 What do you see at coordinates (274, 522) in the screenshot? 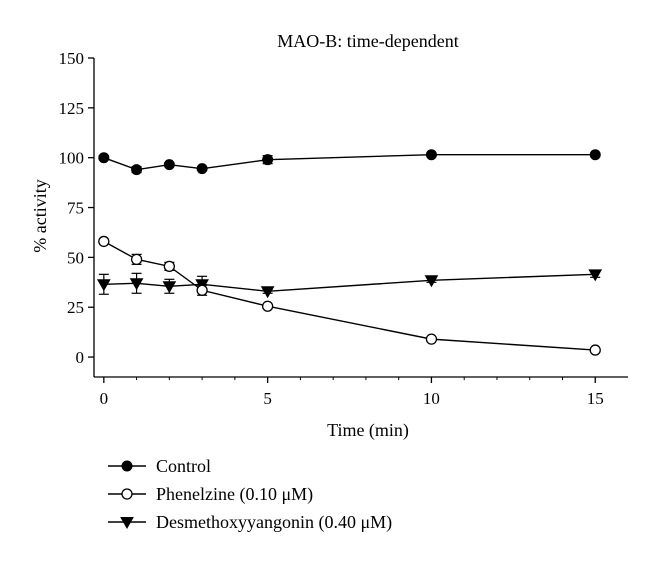
I see `legend-label: Desmethoxyyangonin (0.40 μM)` at bounding box center [274, 522].